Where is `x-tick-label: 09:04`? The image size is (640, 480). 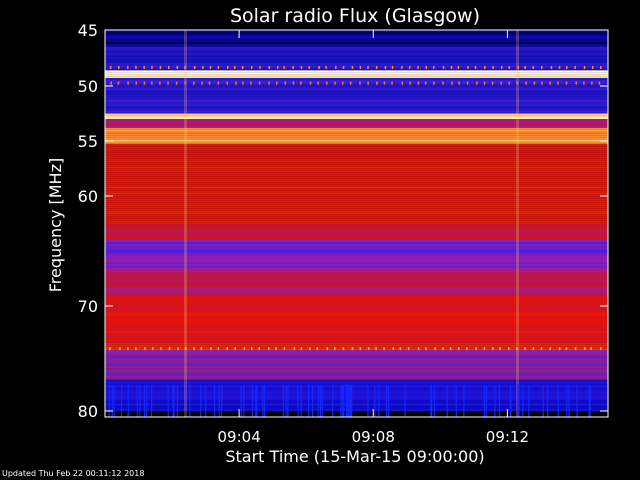 x-tick-label: 09:04 is located at coordinates (239, 437).